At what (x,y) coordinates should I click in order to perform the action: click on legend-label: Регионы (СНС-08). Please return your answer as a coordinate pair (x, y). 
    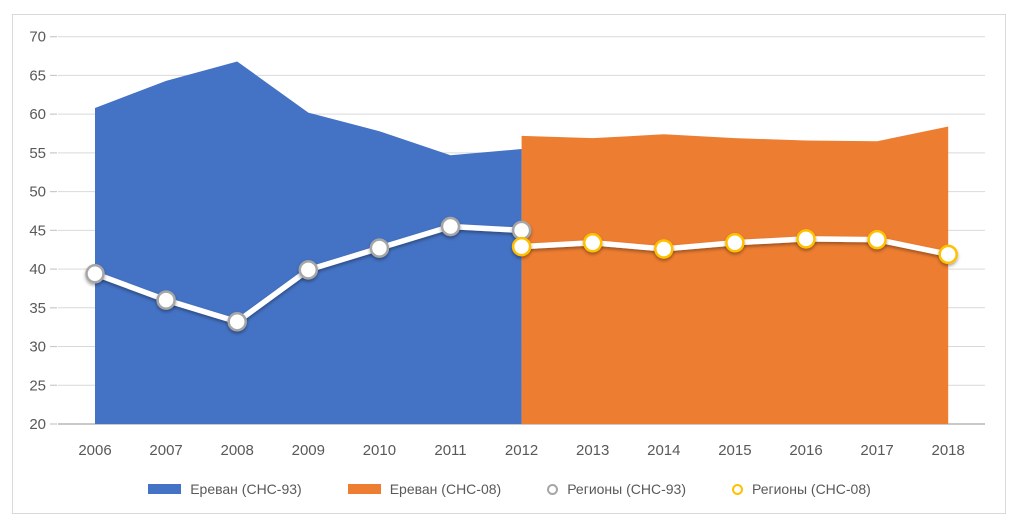
    Looking at the image, I should click on (811, 489).